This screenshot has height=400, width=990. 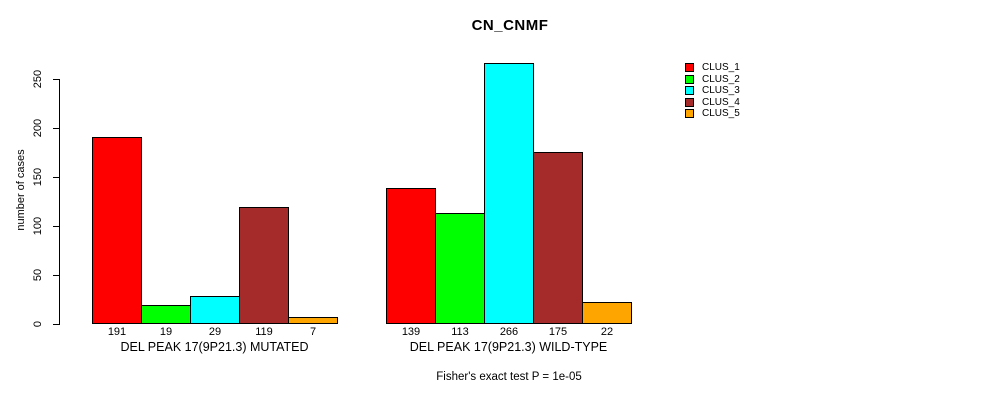 I want to click on x-axis-group-label: DEL PEAK 17(9P21.3) WILD-TYPE, so click(x=508, y=347).